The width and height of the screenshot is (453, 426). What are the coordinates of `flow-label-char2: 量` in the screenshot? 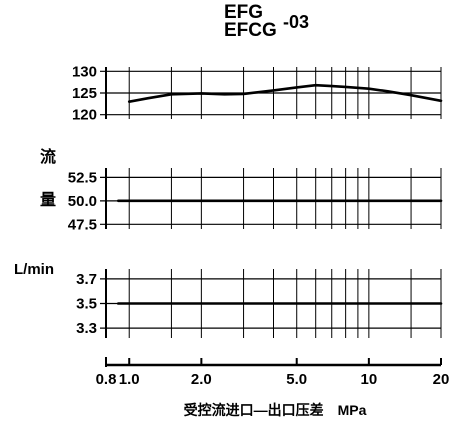 It's located at (48, 200).